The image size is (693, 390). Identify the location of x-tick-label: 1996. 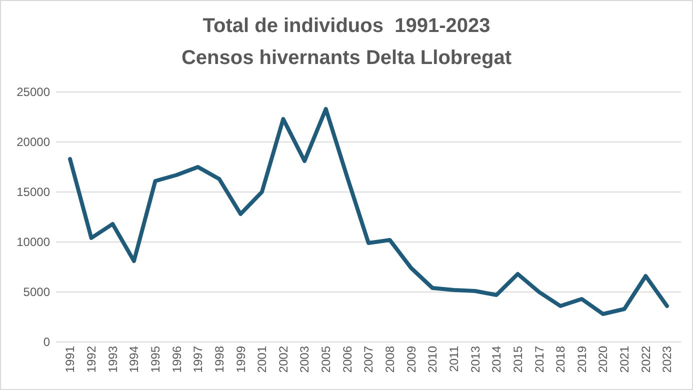
(177, 359).